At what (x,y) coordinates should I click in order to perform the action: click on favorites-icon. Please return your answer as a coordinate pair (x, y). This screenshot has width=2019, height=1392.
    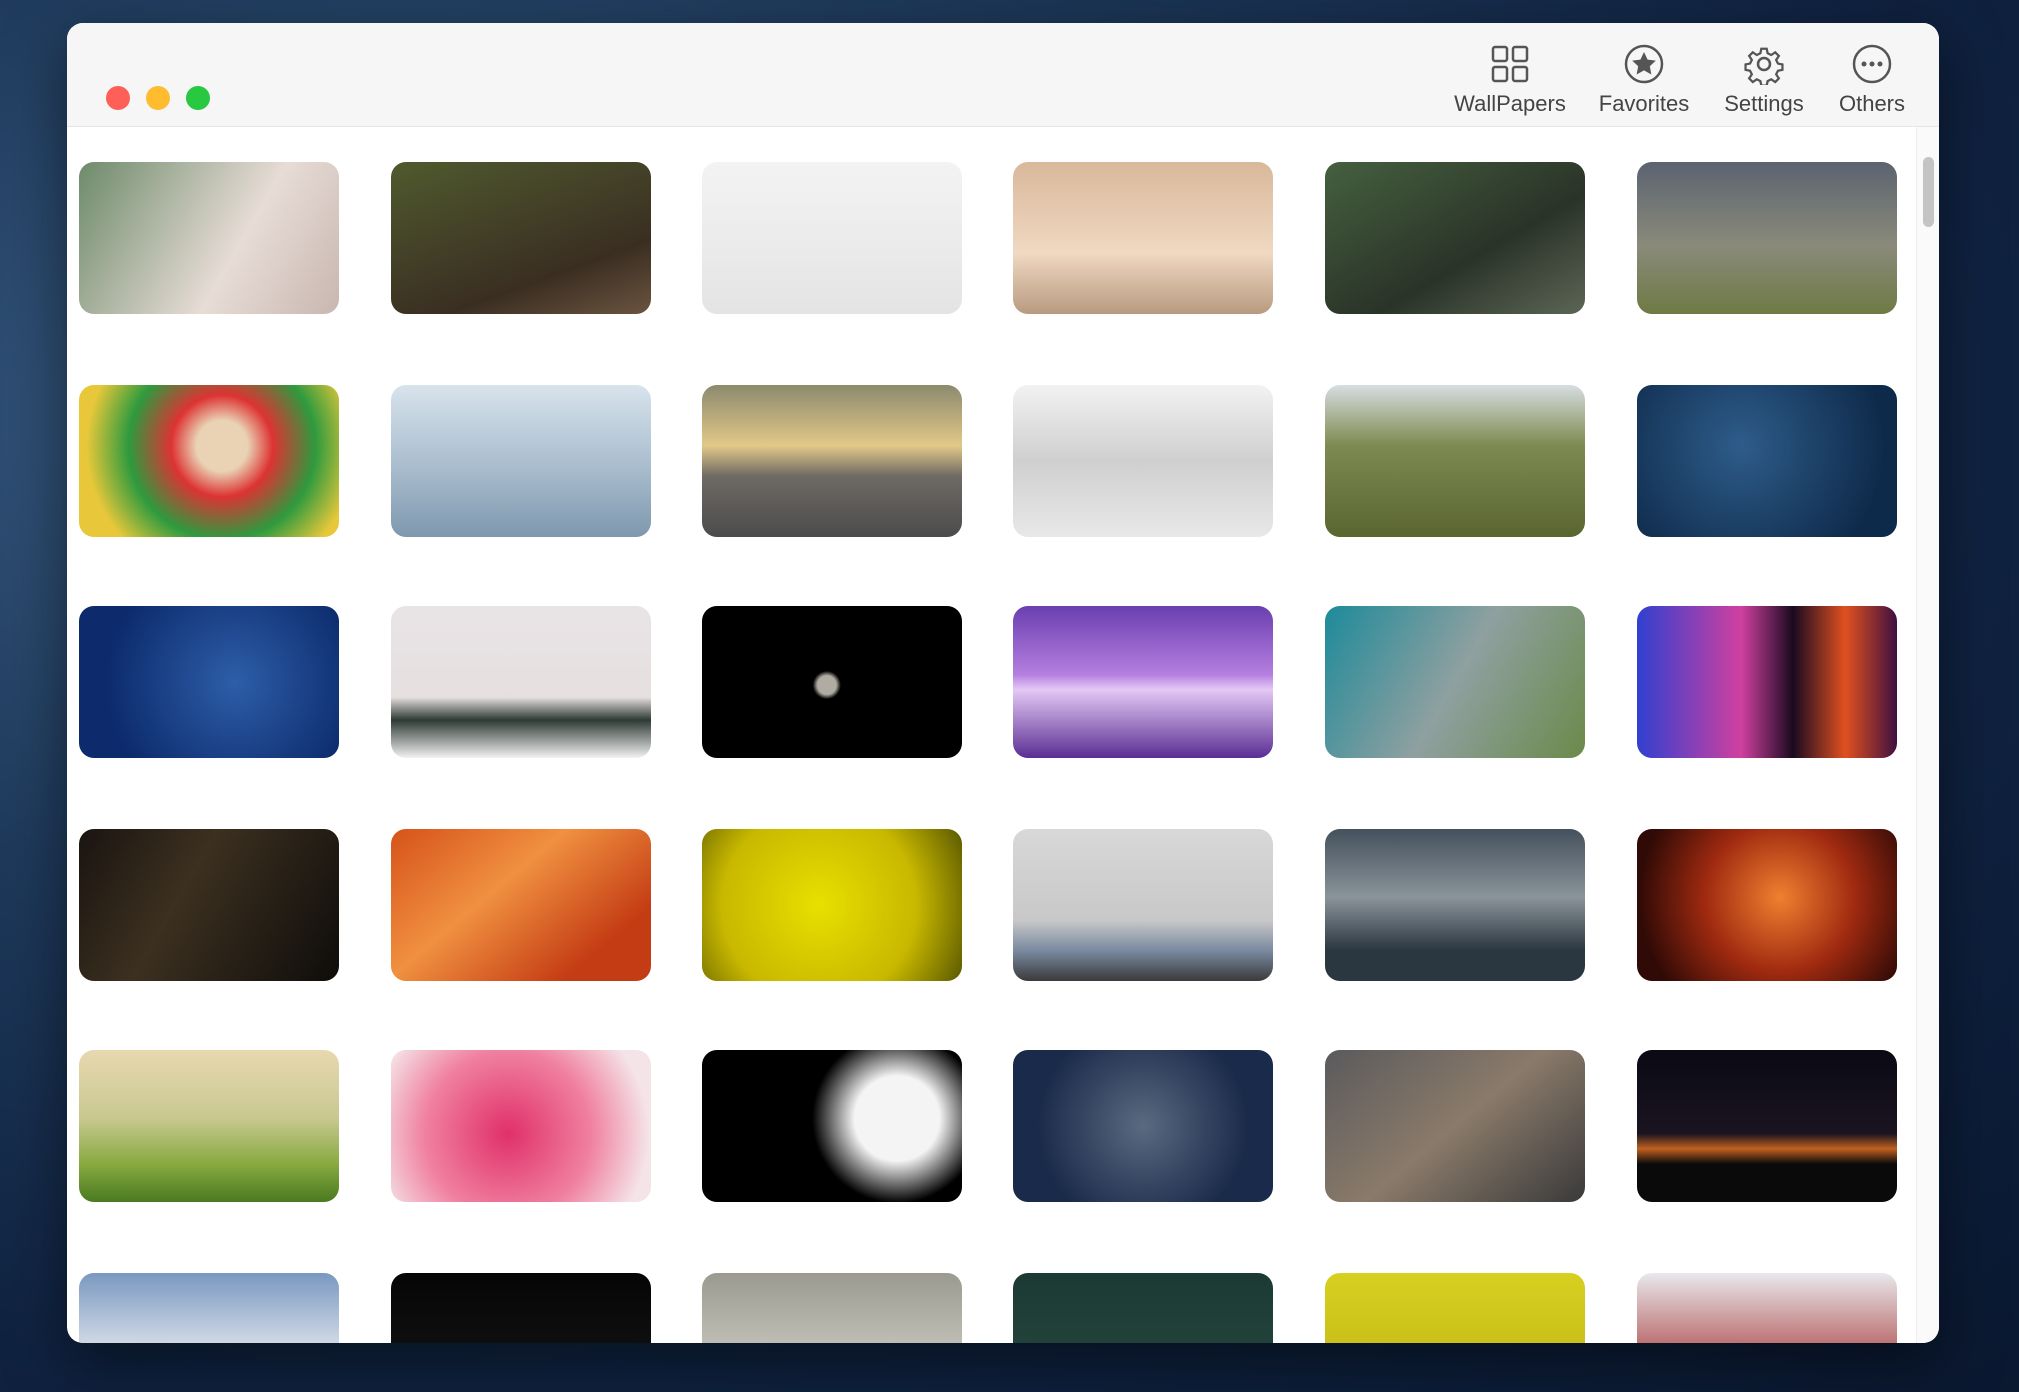
    Looking at the image, I should click on (1644, 64).